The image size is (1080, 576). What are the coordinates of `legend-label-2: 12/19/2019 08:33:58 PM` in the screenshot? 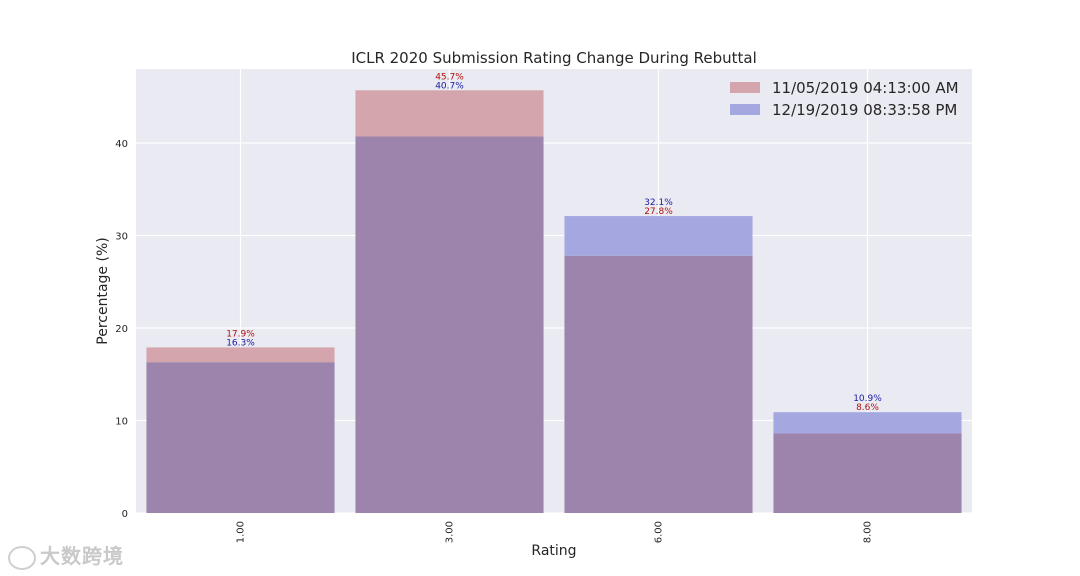 It's located at (864, 110).